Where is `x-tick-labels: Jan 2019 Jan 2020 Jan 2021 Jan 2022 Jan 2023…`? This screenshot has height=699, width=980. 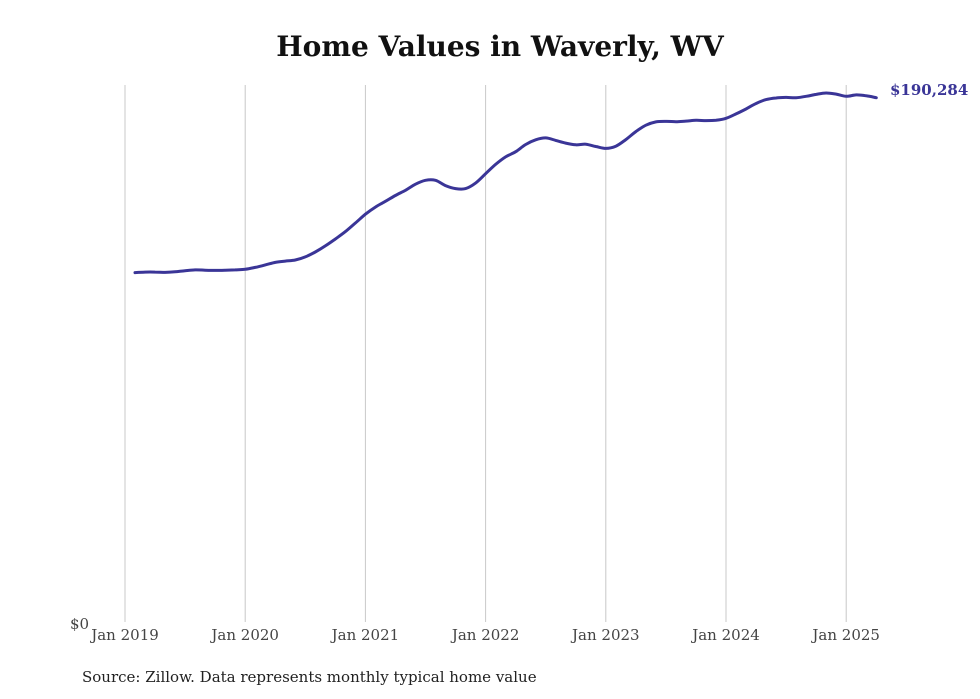 x-tick-labels: Jan 2019 Jan 2020 Jan 2021 Jan 2022 Jan 2023… is located at coordinates (484, 635).